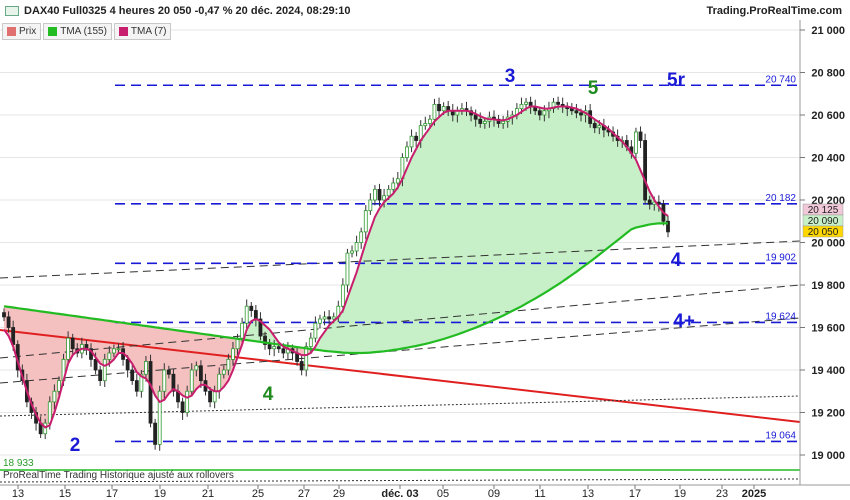  Describe the element at coordinates (400, 406) in the screenshot. I see `dotted-trend-line` at that location.